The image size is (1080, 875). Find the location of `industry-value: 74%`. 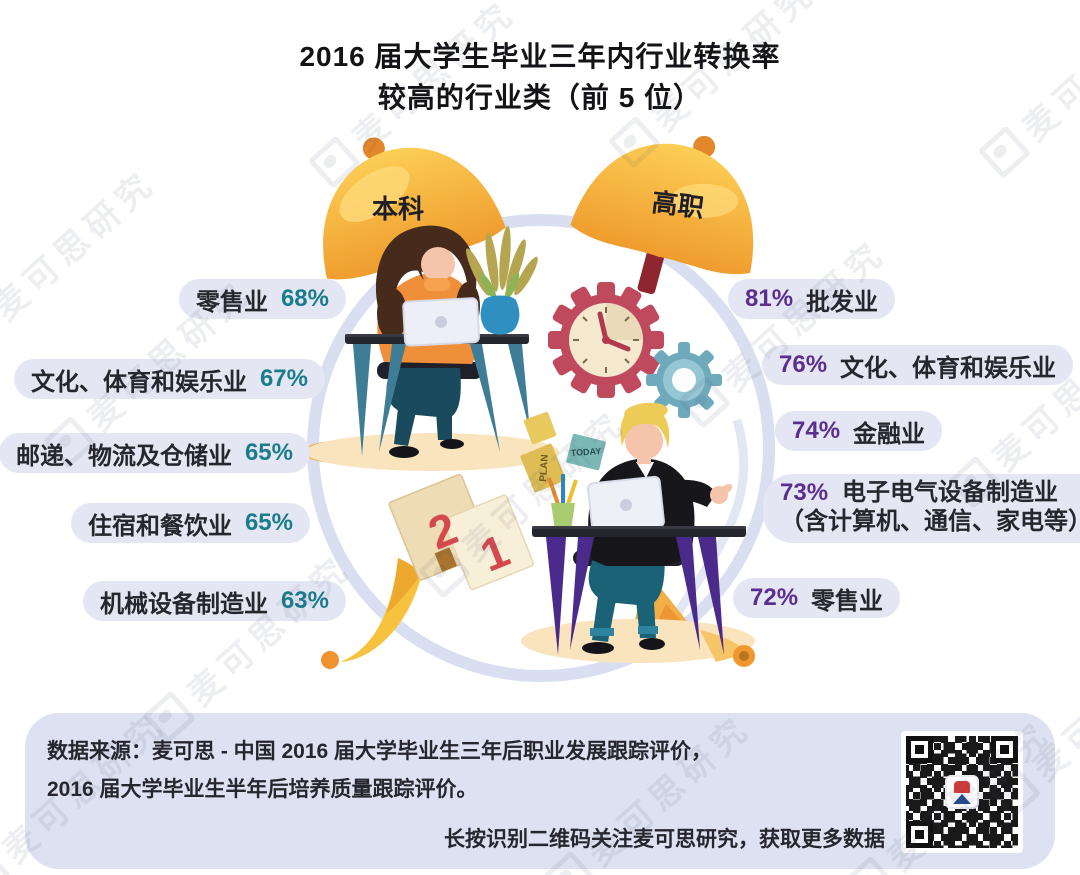

industry-value: 74% is located at coordinates (816, 430).